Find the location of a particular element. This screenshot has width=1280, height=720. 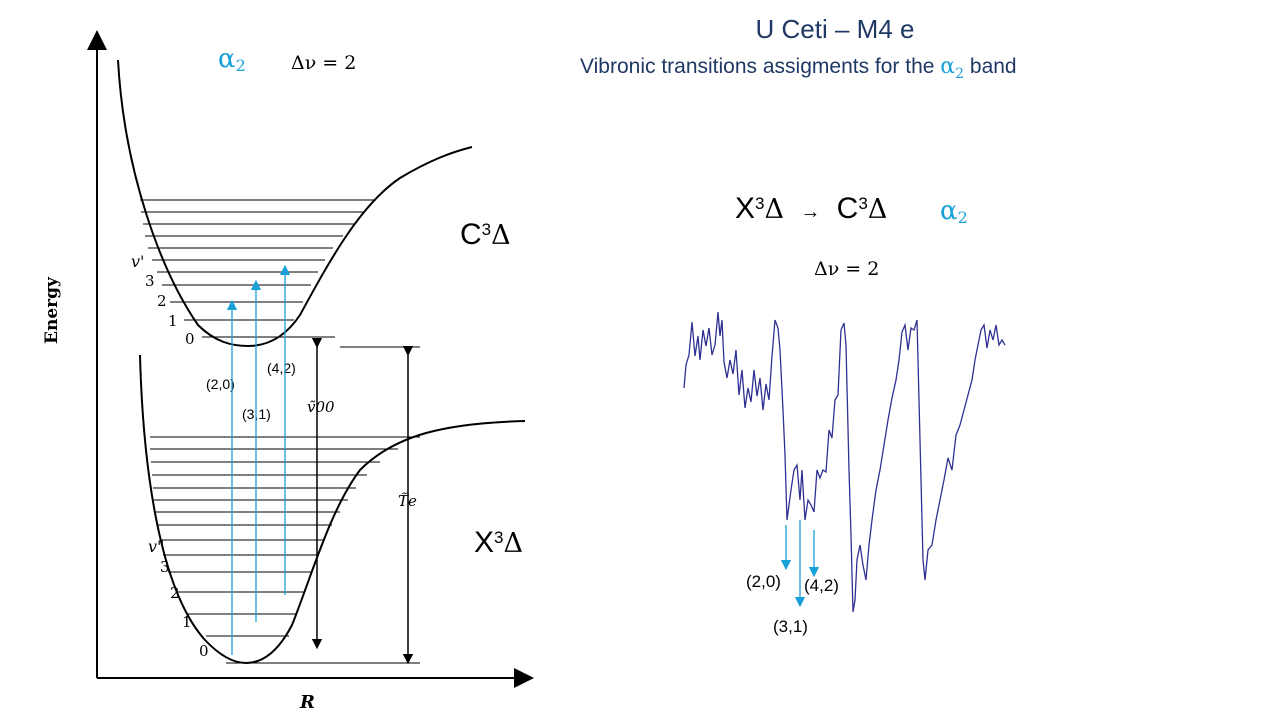

right-alpha-sub: 2 is located at coordinates (962, 218).